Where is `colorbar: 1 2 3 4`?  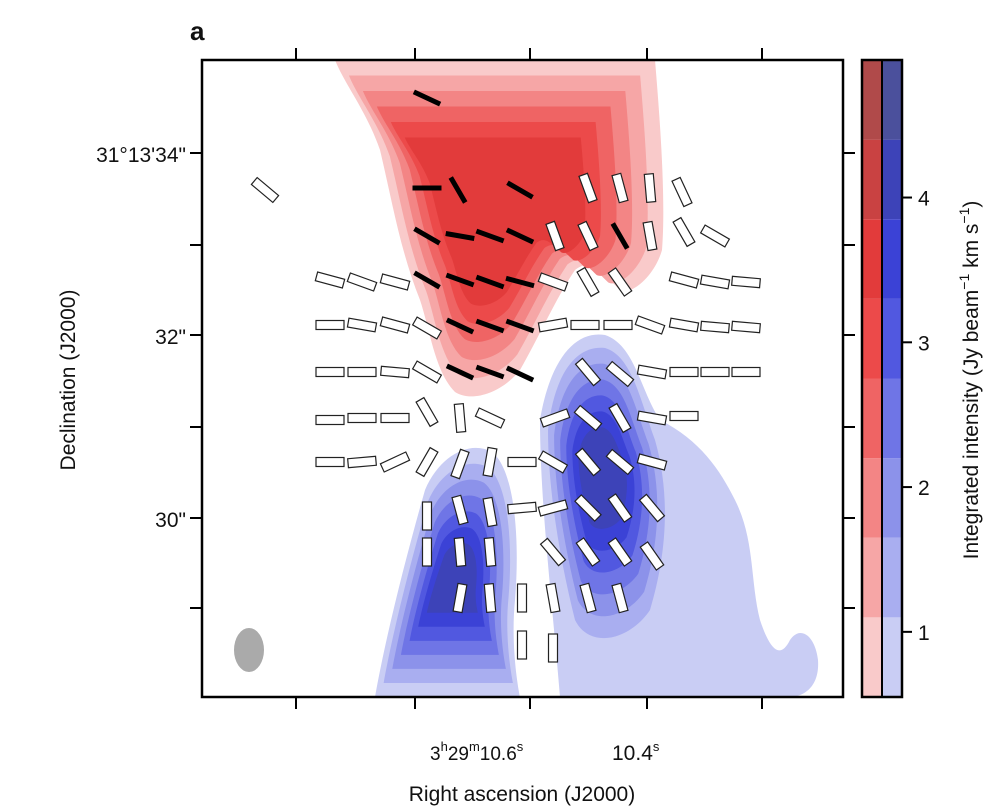 colorbar: 1 2 3 4 is located at coordinates (895, 378).